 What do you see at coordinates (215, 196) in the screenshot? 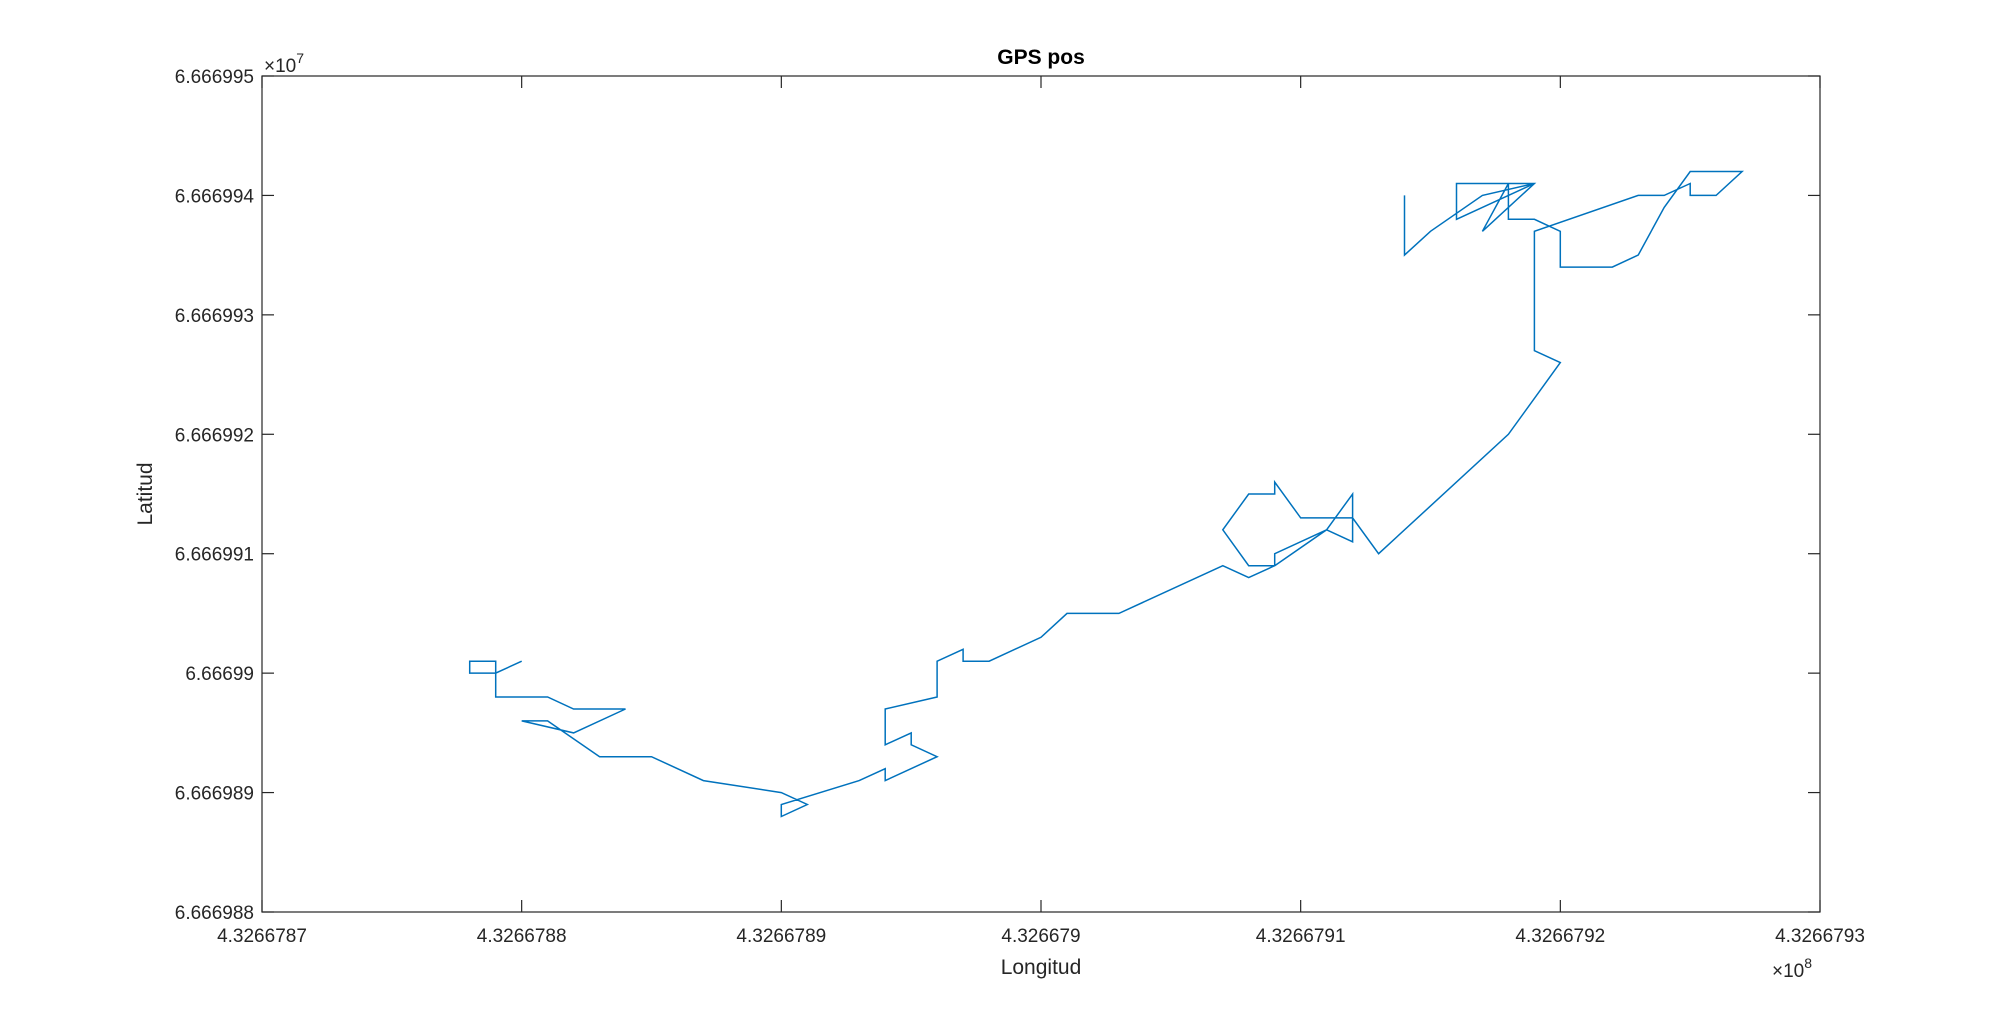
I see `y-tick-label: 6.666994` at bounding box center [215, 196].